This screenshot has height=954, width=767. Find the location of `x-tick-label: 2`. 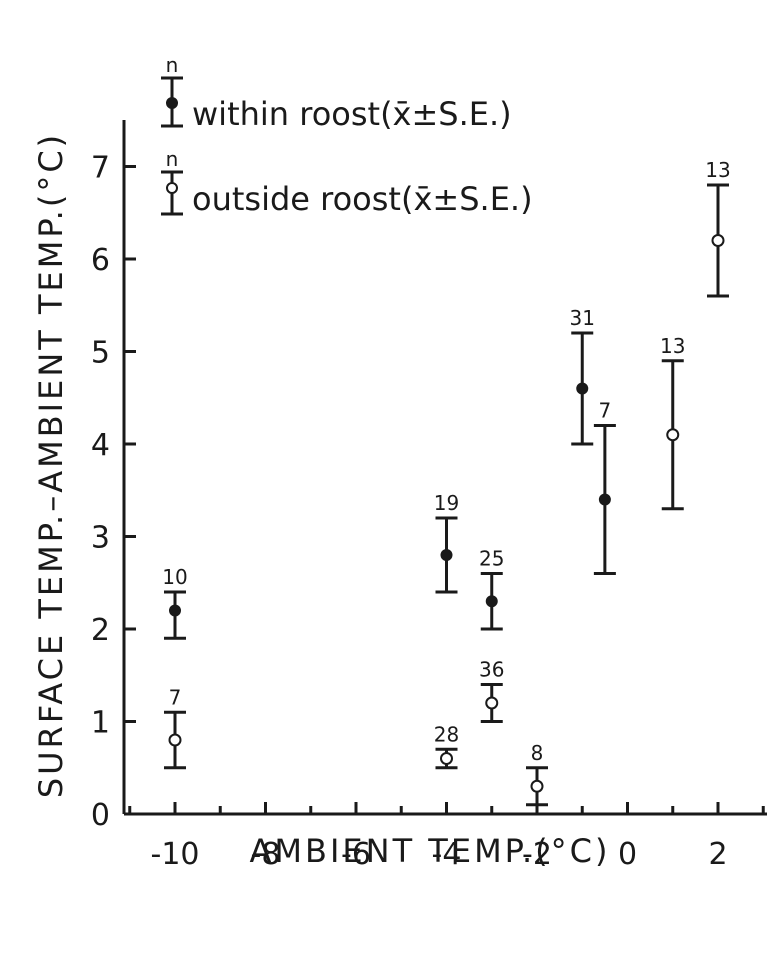

x-tick-label: 2 is located at coordinates (717, 854).